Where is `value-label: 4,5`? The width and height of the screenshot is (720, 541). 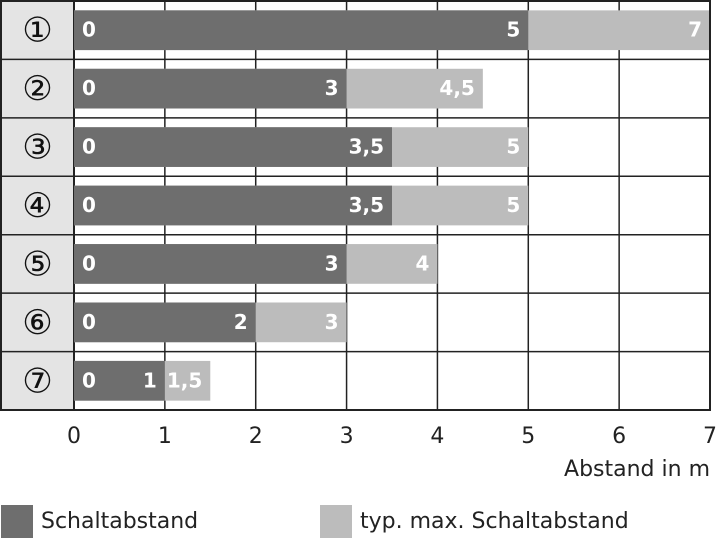
value-label: 4,5 is located at coordinates (456, 88).